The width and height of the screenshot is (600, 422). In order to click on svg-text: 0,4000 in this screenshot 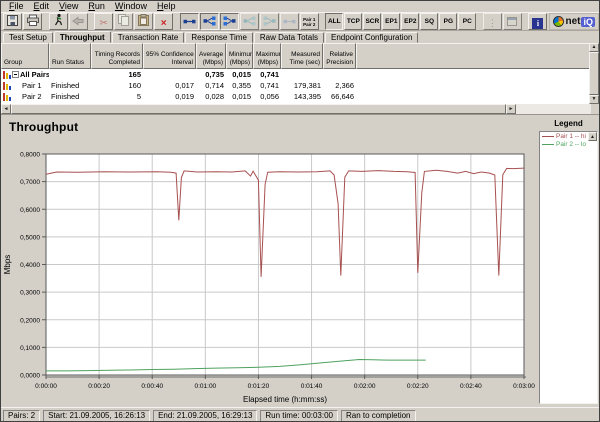, I will do `click(30, 265)`.